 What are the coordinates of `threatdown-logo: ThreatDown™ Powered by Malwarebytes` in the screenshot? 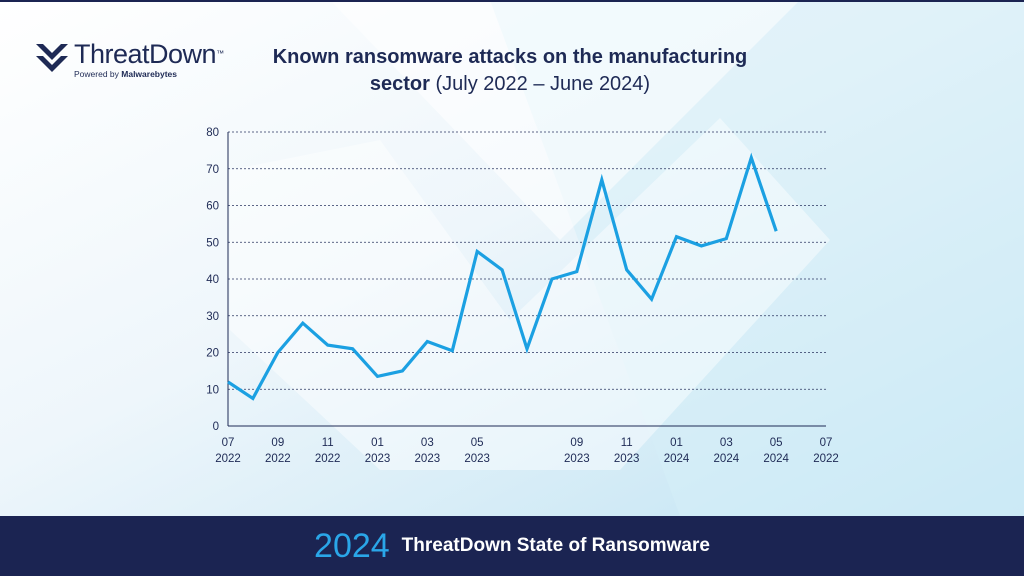 It's located at (130, 59).